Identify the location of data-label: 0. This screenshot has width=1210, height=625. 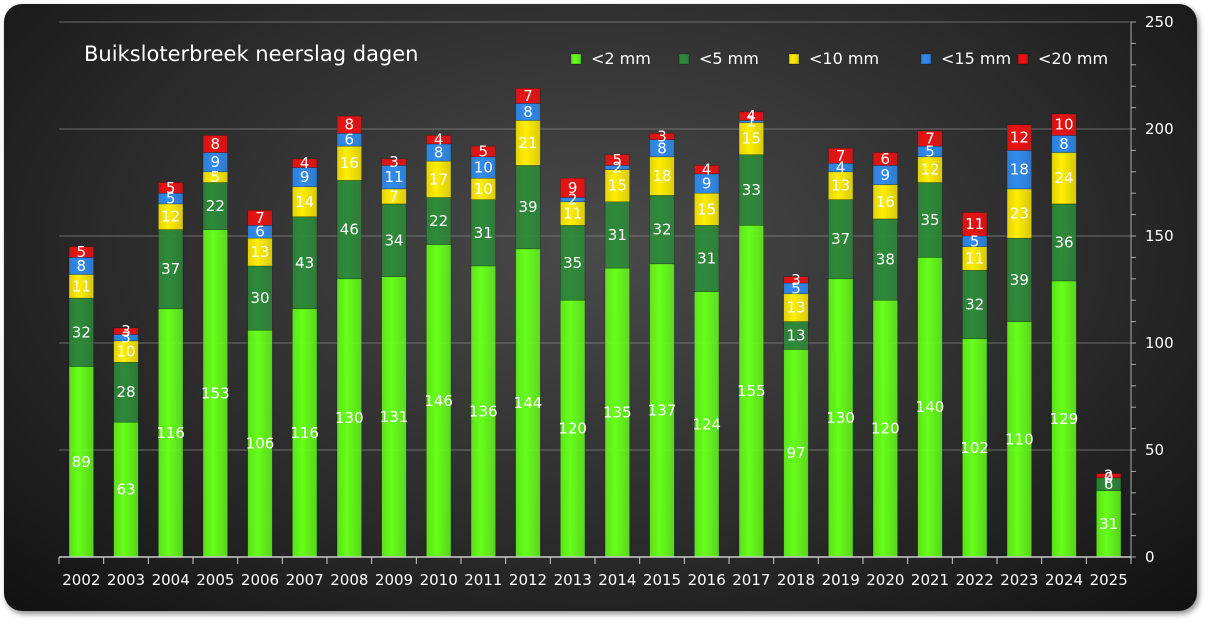
(1109, 478).